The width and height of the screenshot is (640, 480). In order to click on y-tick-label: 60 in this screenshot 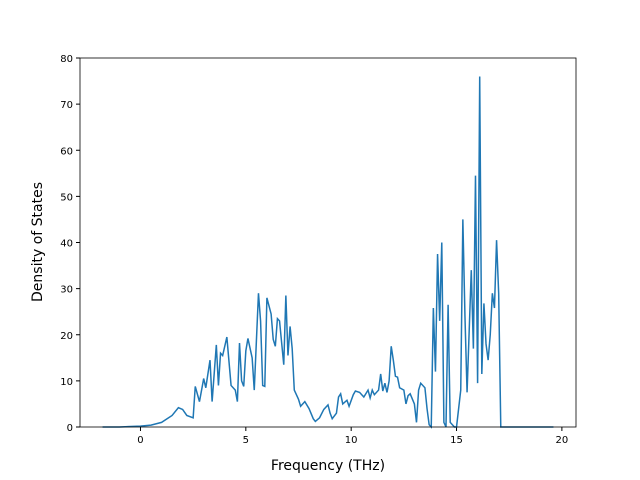, I will do `click(66, 151)`.